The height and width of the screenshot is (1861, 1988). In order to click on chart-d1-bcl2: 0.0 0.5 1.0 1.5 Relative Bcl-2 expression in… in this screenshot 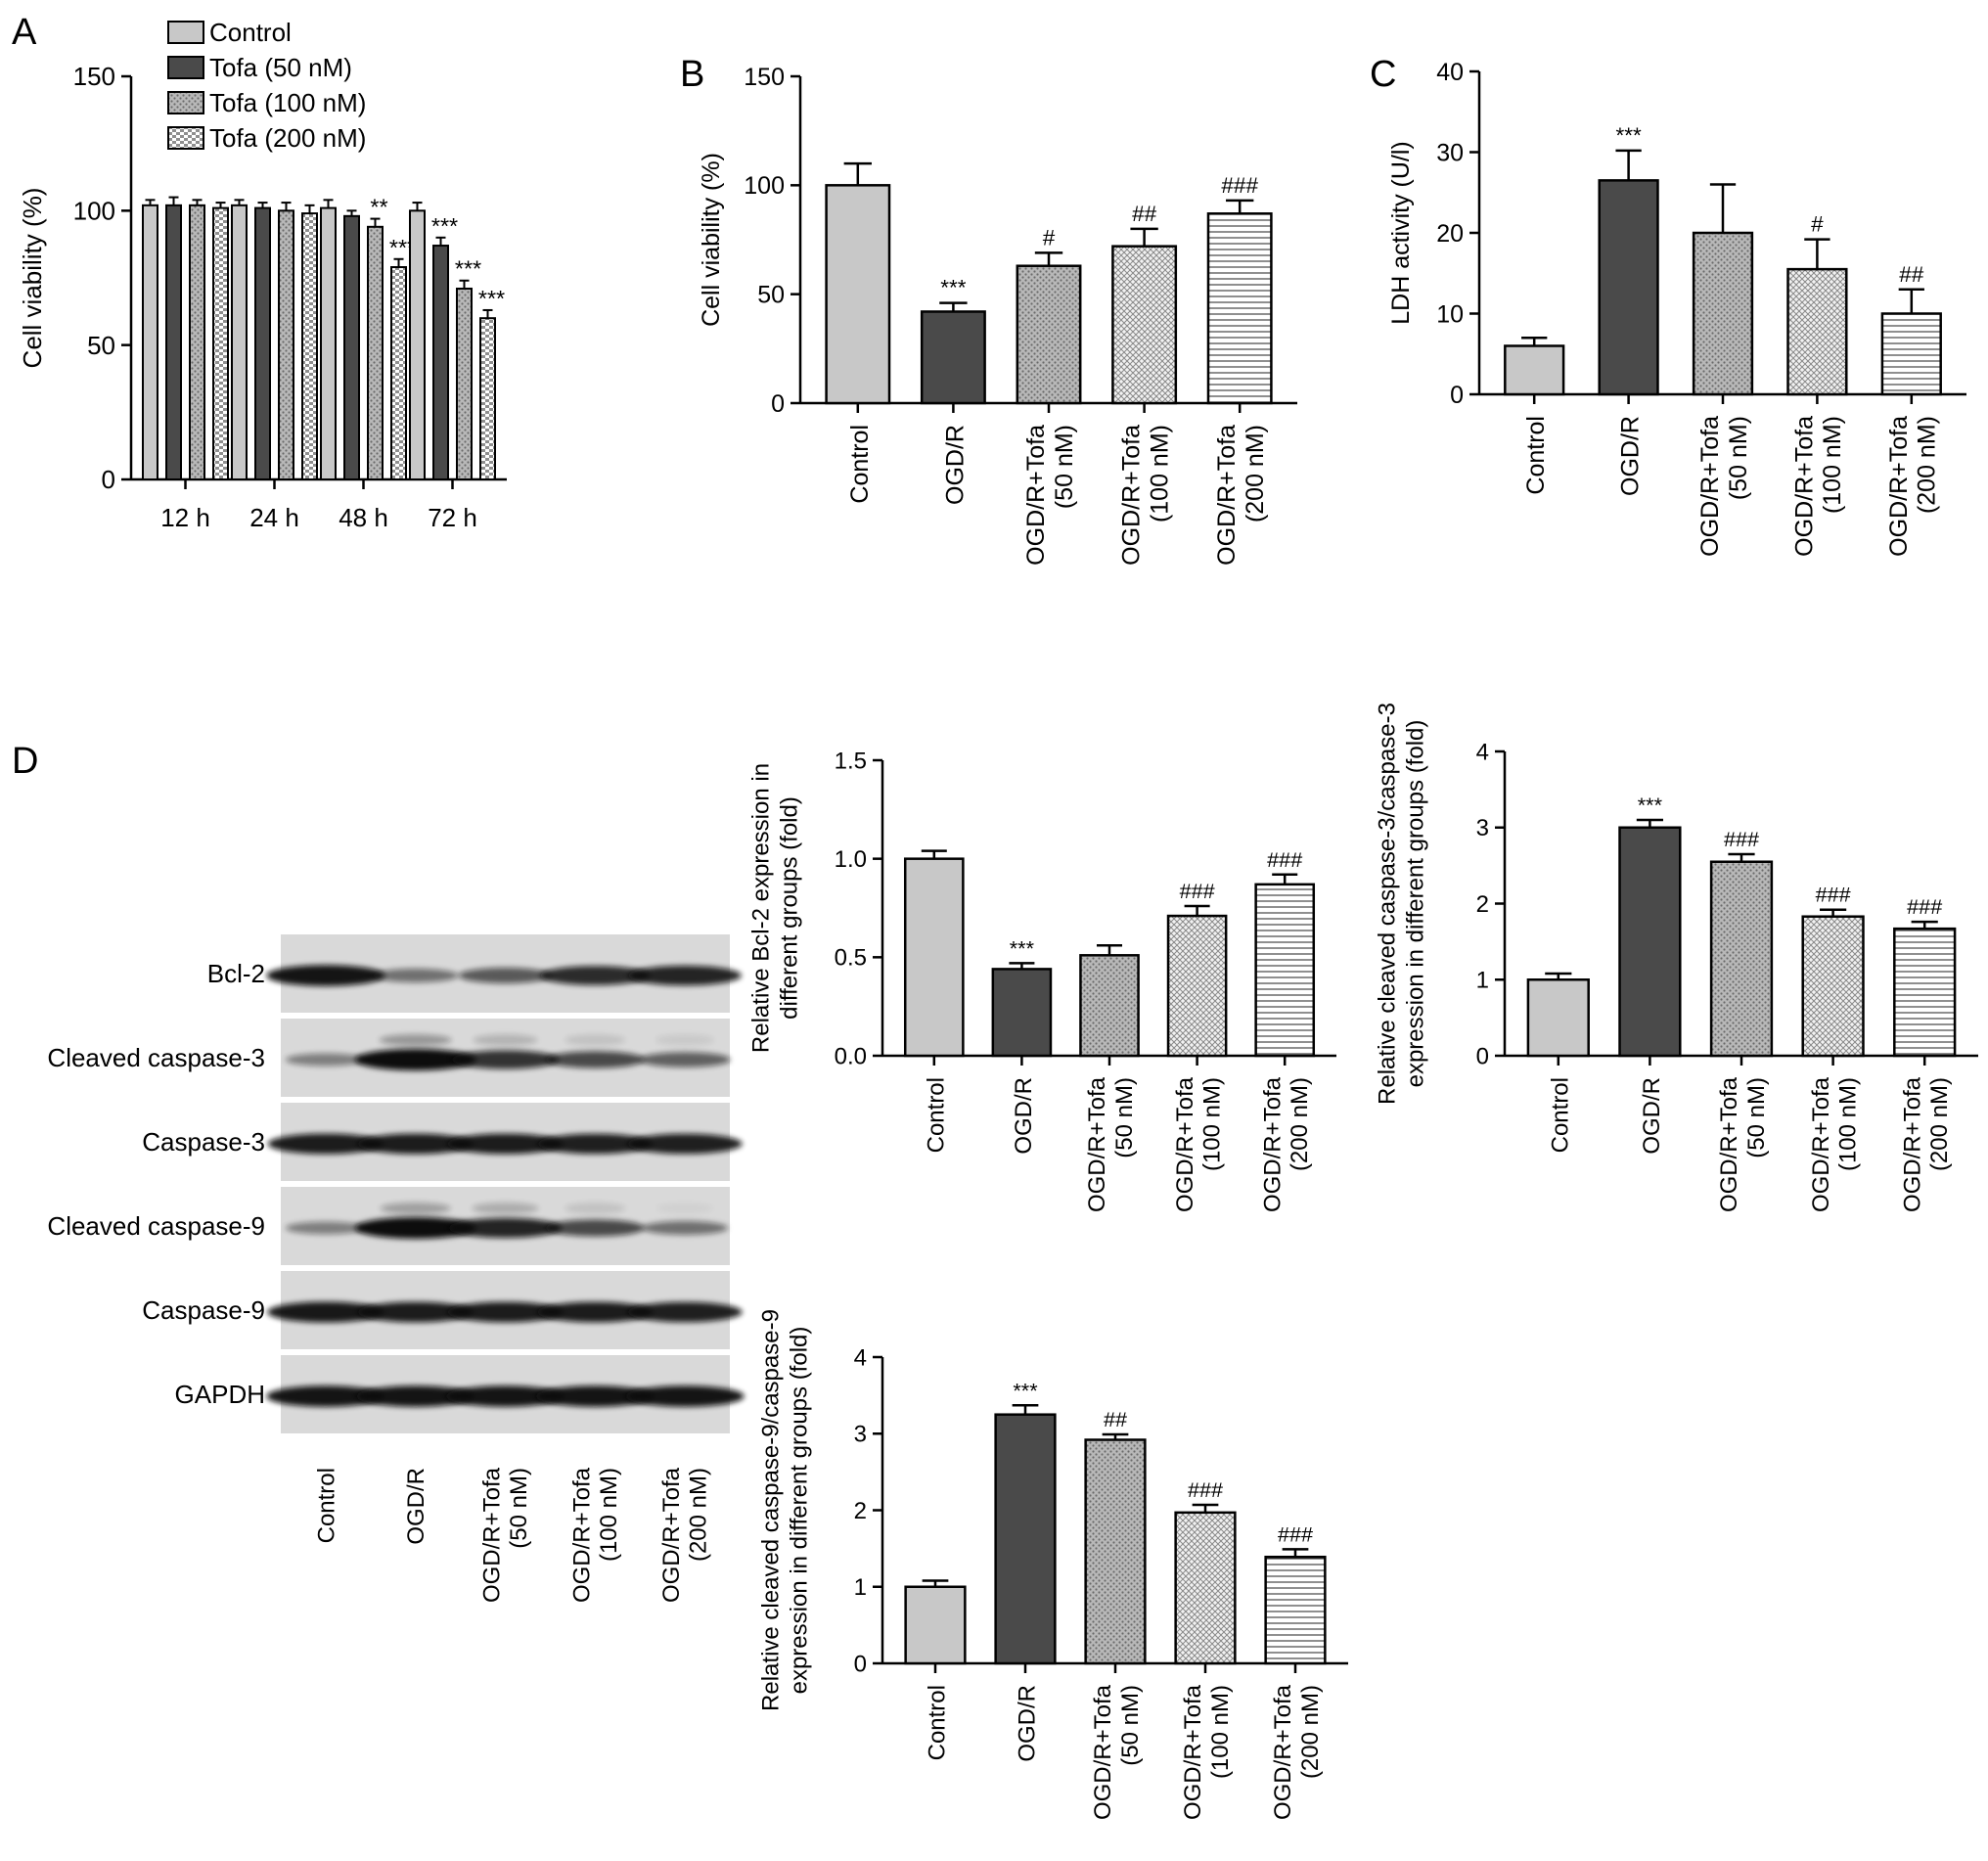, I will do `click(1042, 980)`.